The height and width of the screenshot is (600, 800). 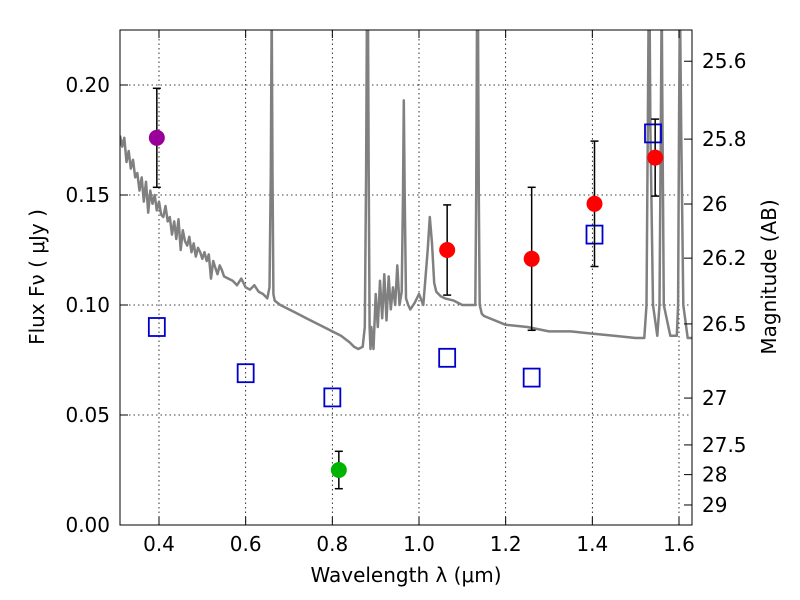 I want to click on x-tick-label: 1.6, so click(x=679, y=544).